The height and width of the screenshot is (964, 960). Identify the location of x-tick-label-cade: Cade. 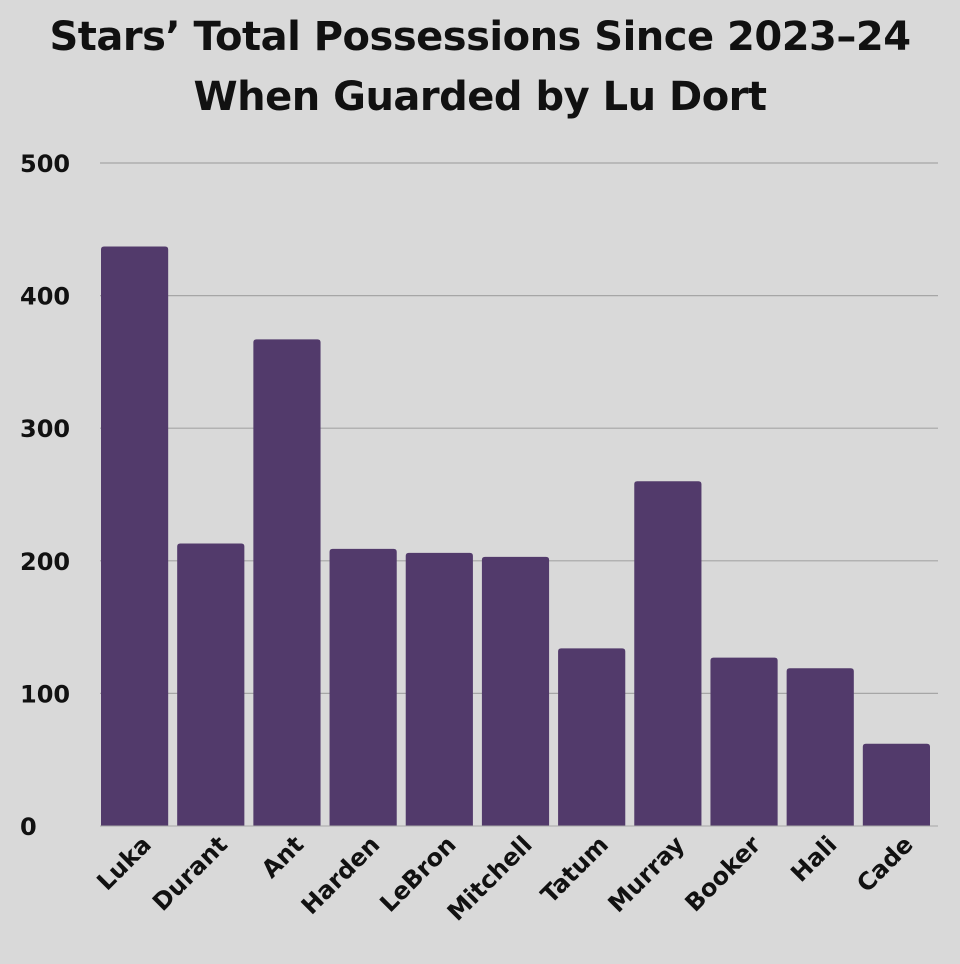
(884, 863).